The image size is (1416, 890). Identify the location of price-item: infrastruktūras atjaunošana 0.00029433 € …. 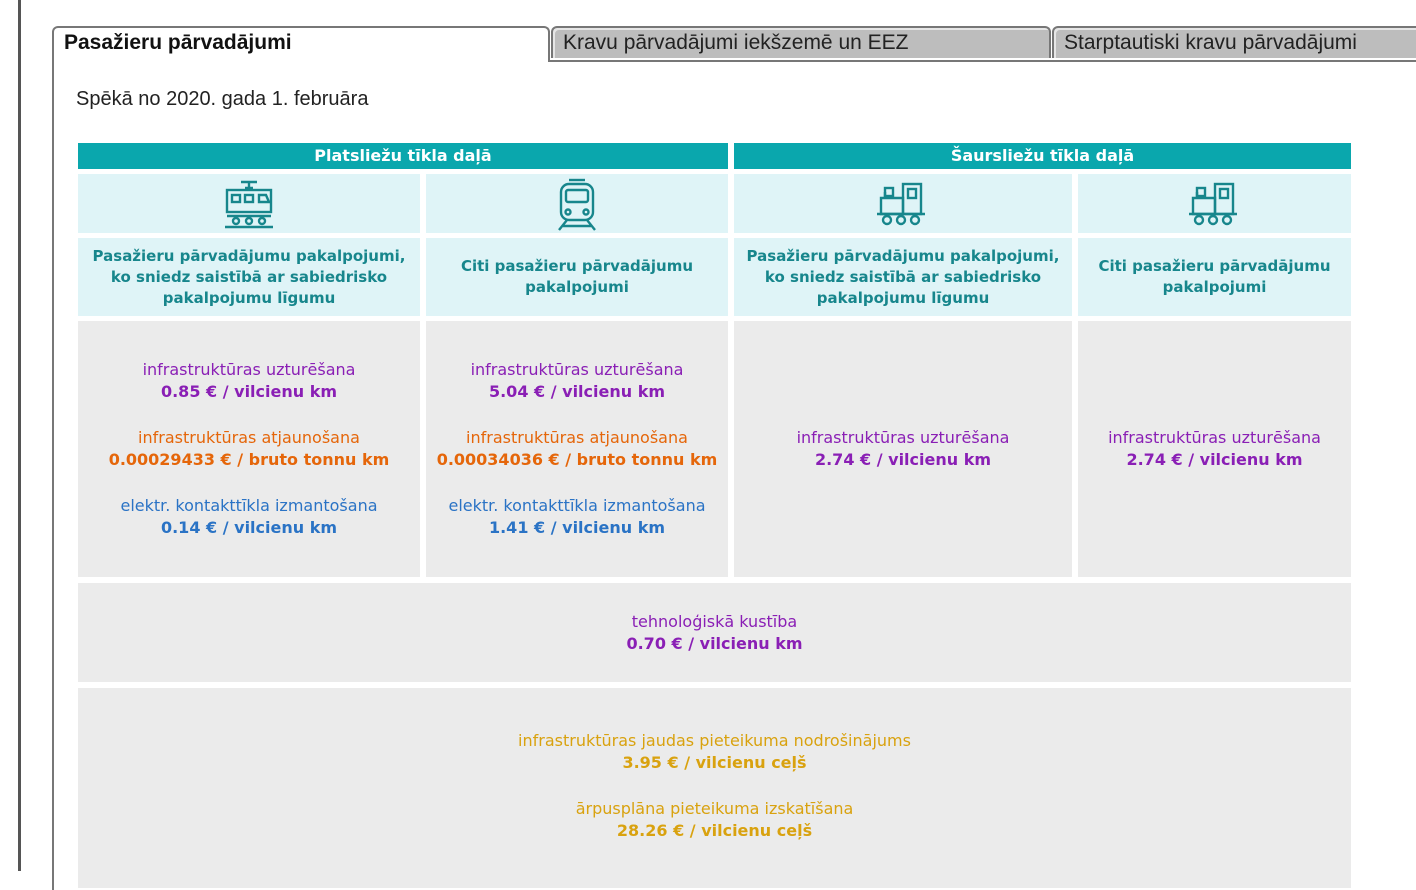
(249, 449).